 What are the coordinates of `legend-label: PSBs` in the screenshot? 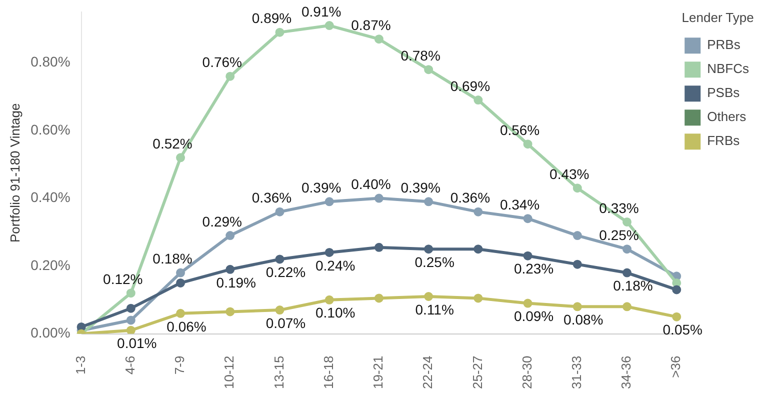 It's located at (723, 92).